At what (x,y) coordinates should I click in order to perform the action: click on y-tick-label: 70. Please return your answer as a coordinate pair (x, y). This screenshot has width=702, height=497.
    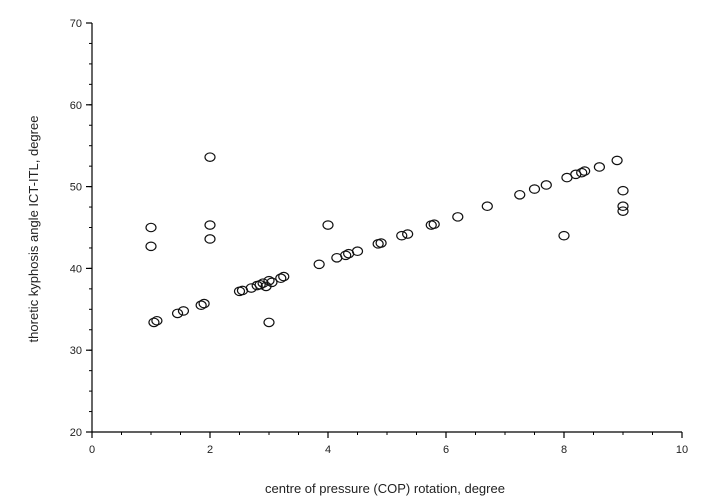
    Looking at the image, I should click on (76, 24).